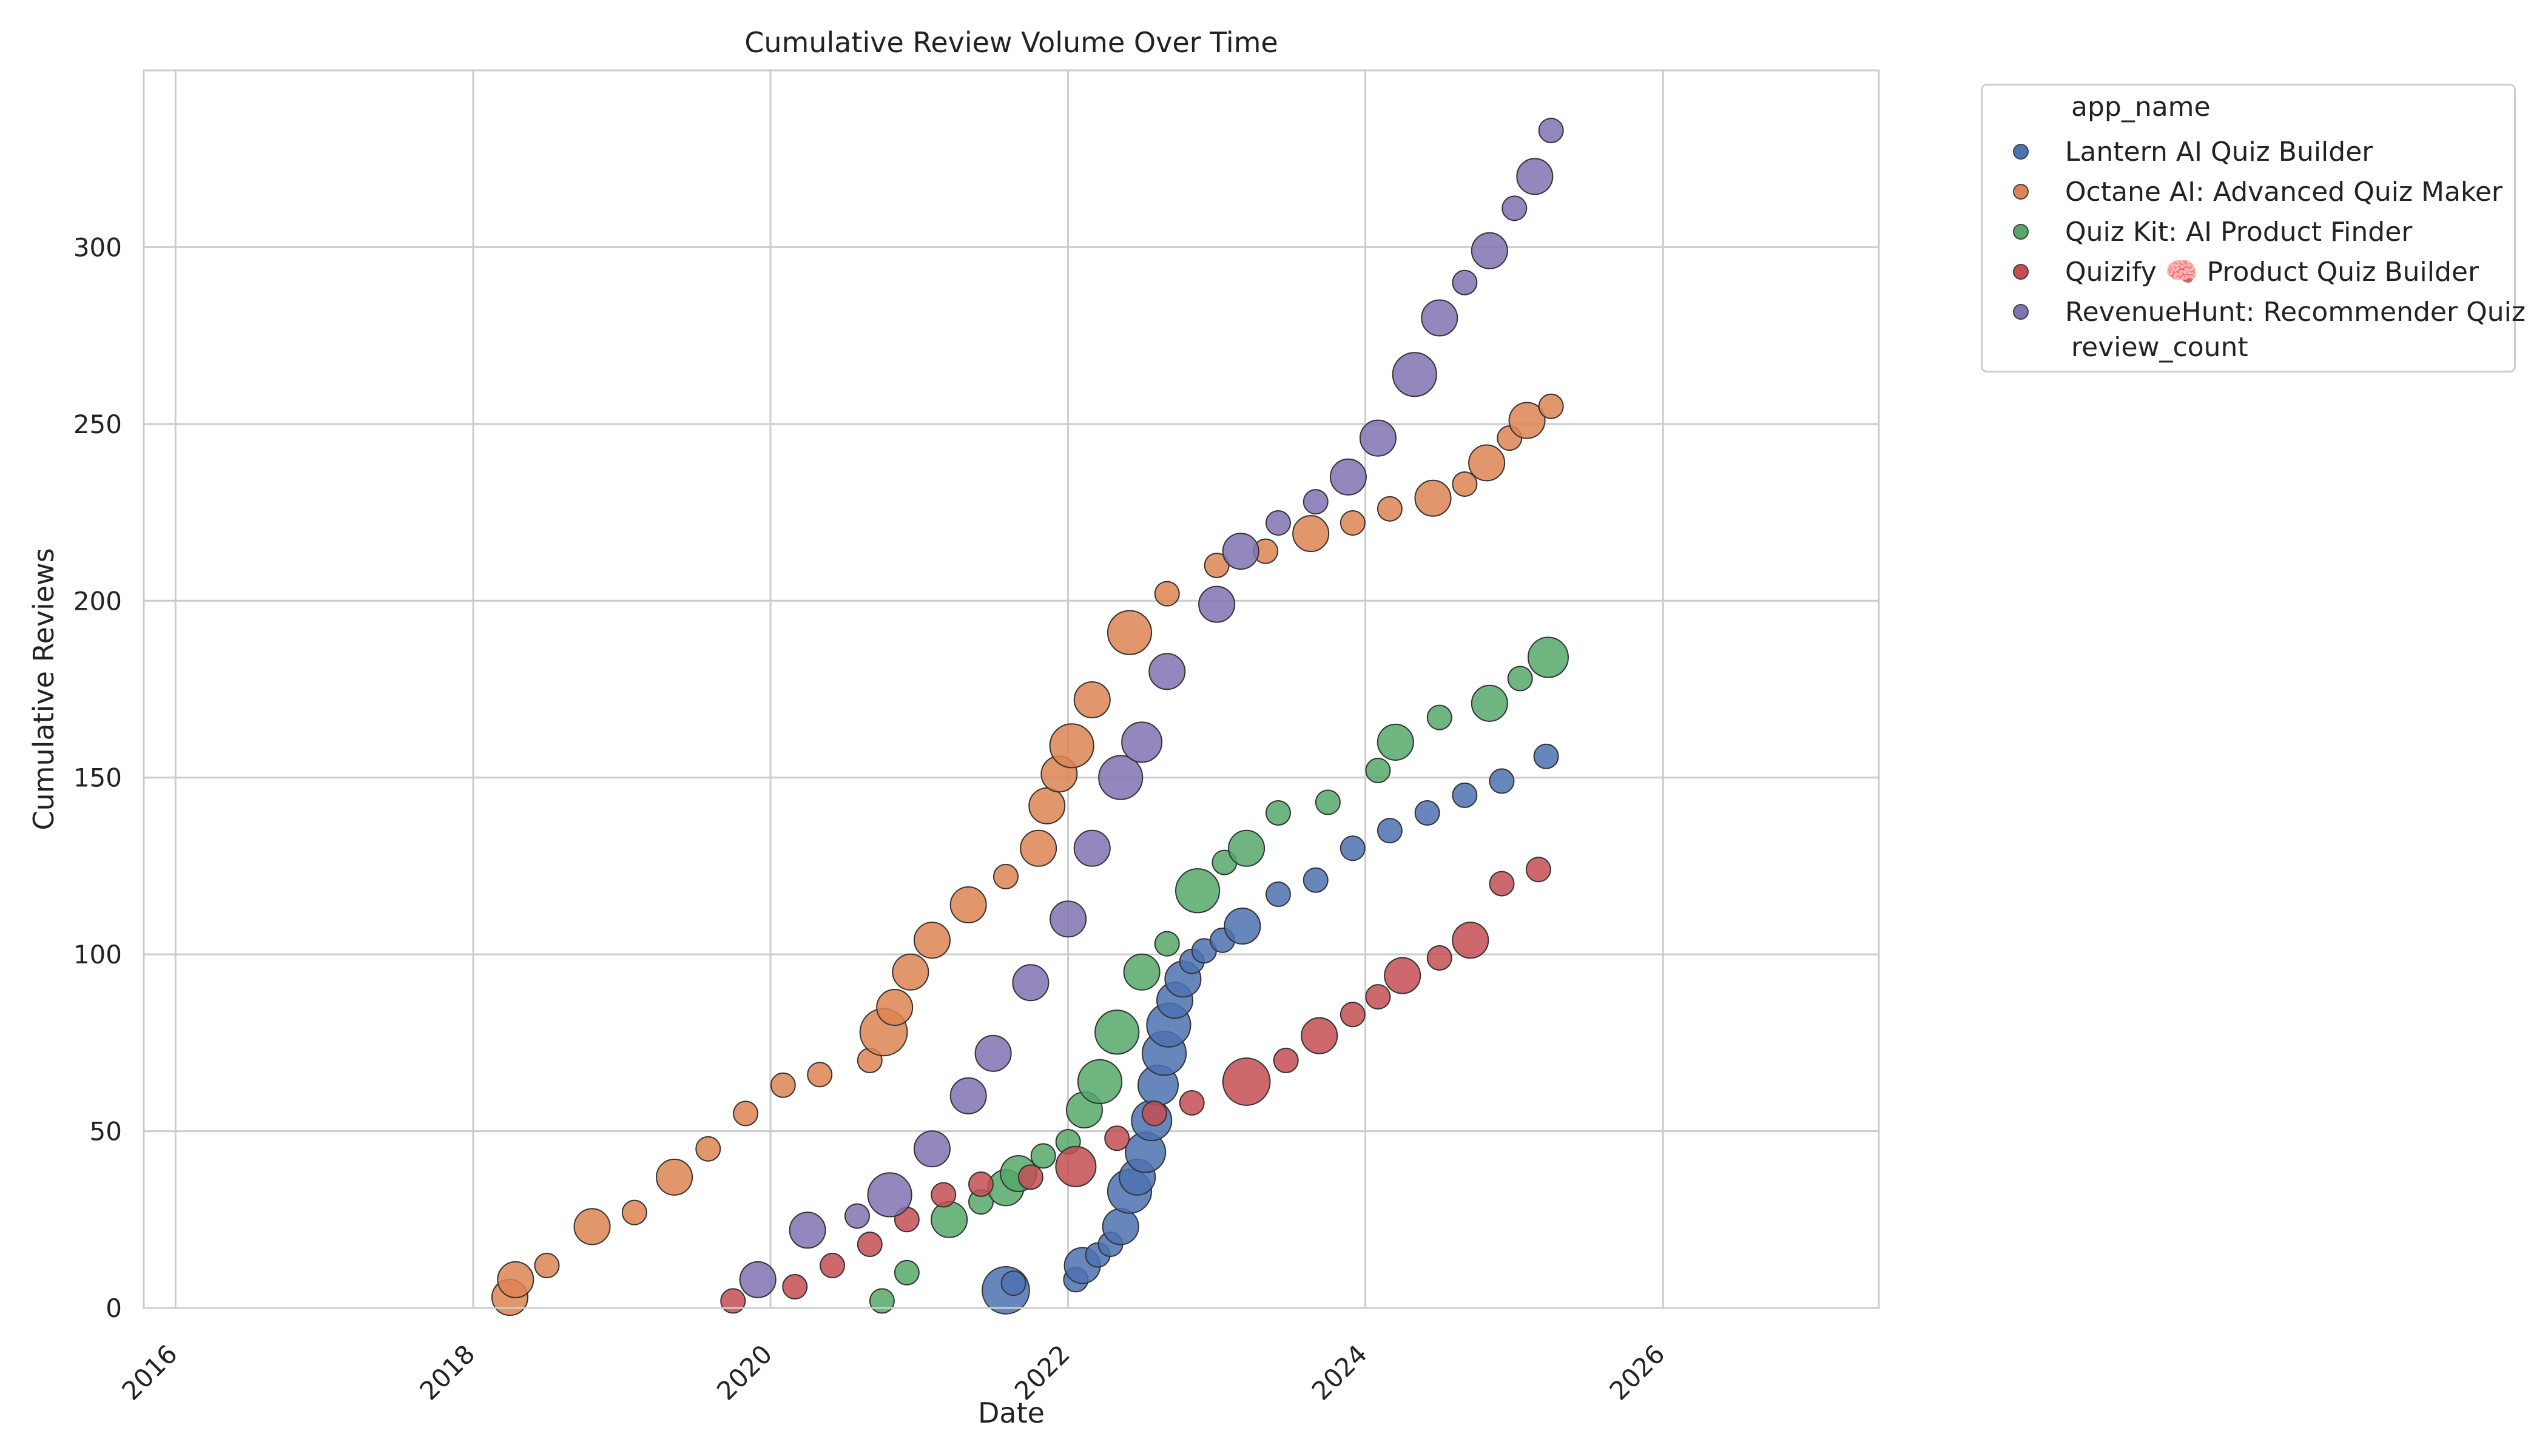 The height and width of the screenshot is (1456, 2548). Describe the element at coordinates (43, 689) in the screenshot. I see `y-axis-label: Cumulative Reviews` at that location.